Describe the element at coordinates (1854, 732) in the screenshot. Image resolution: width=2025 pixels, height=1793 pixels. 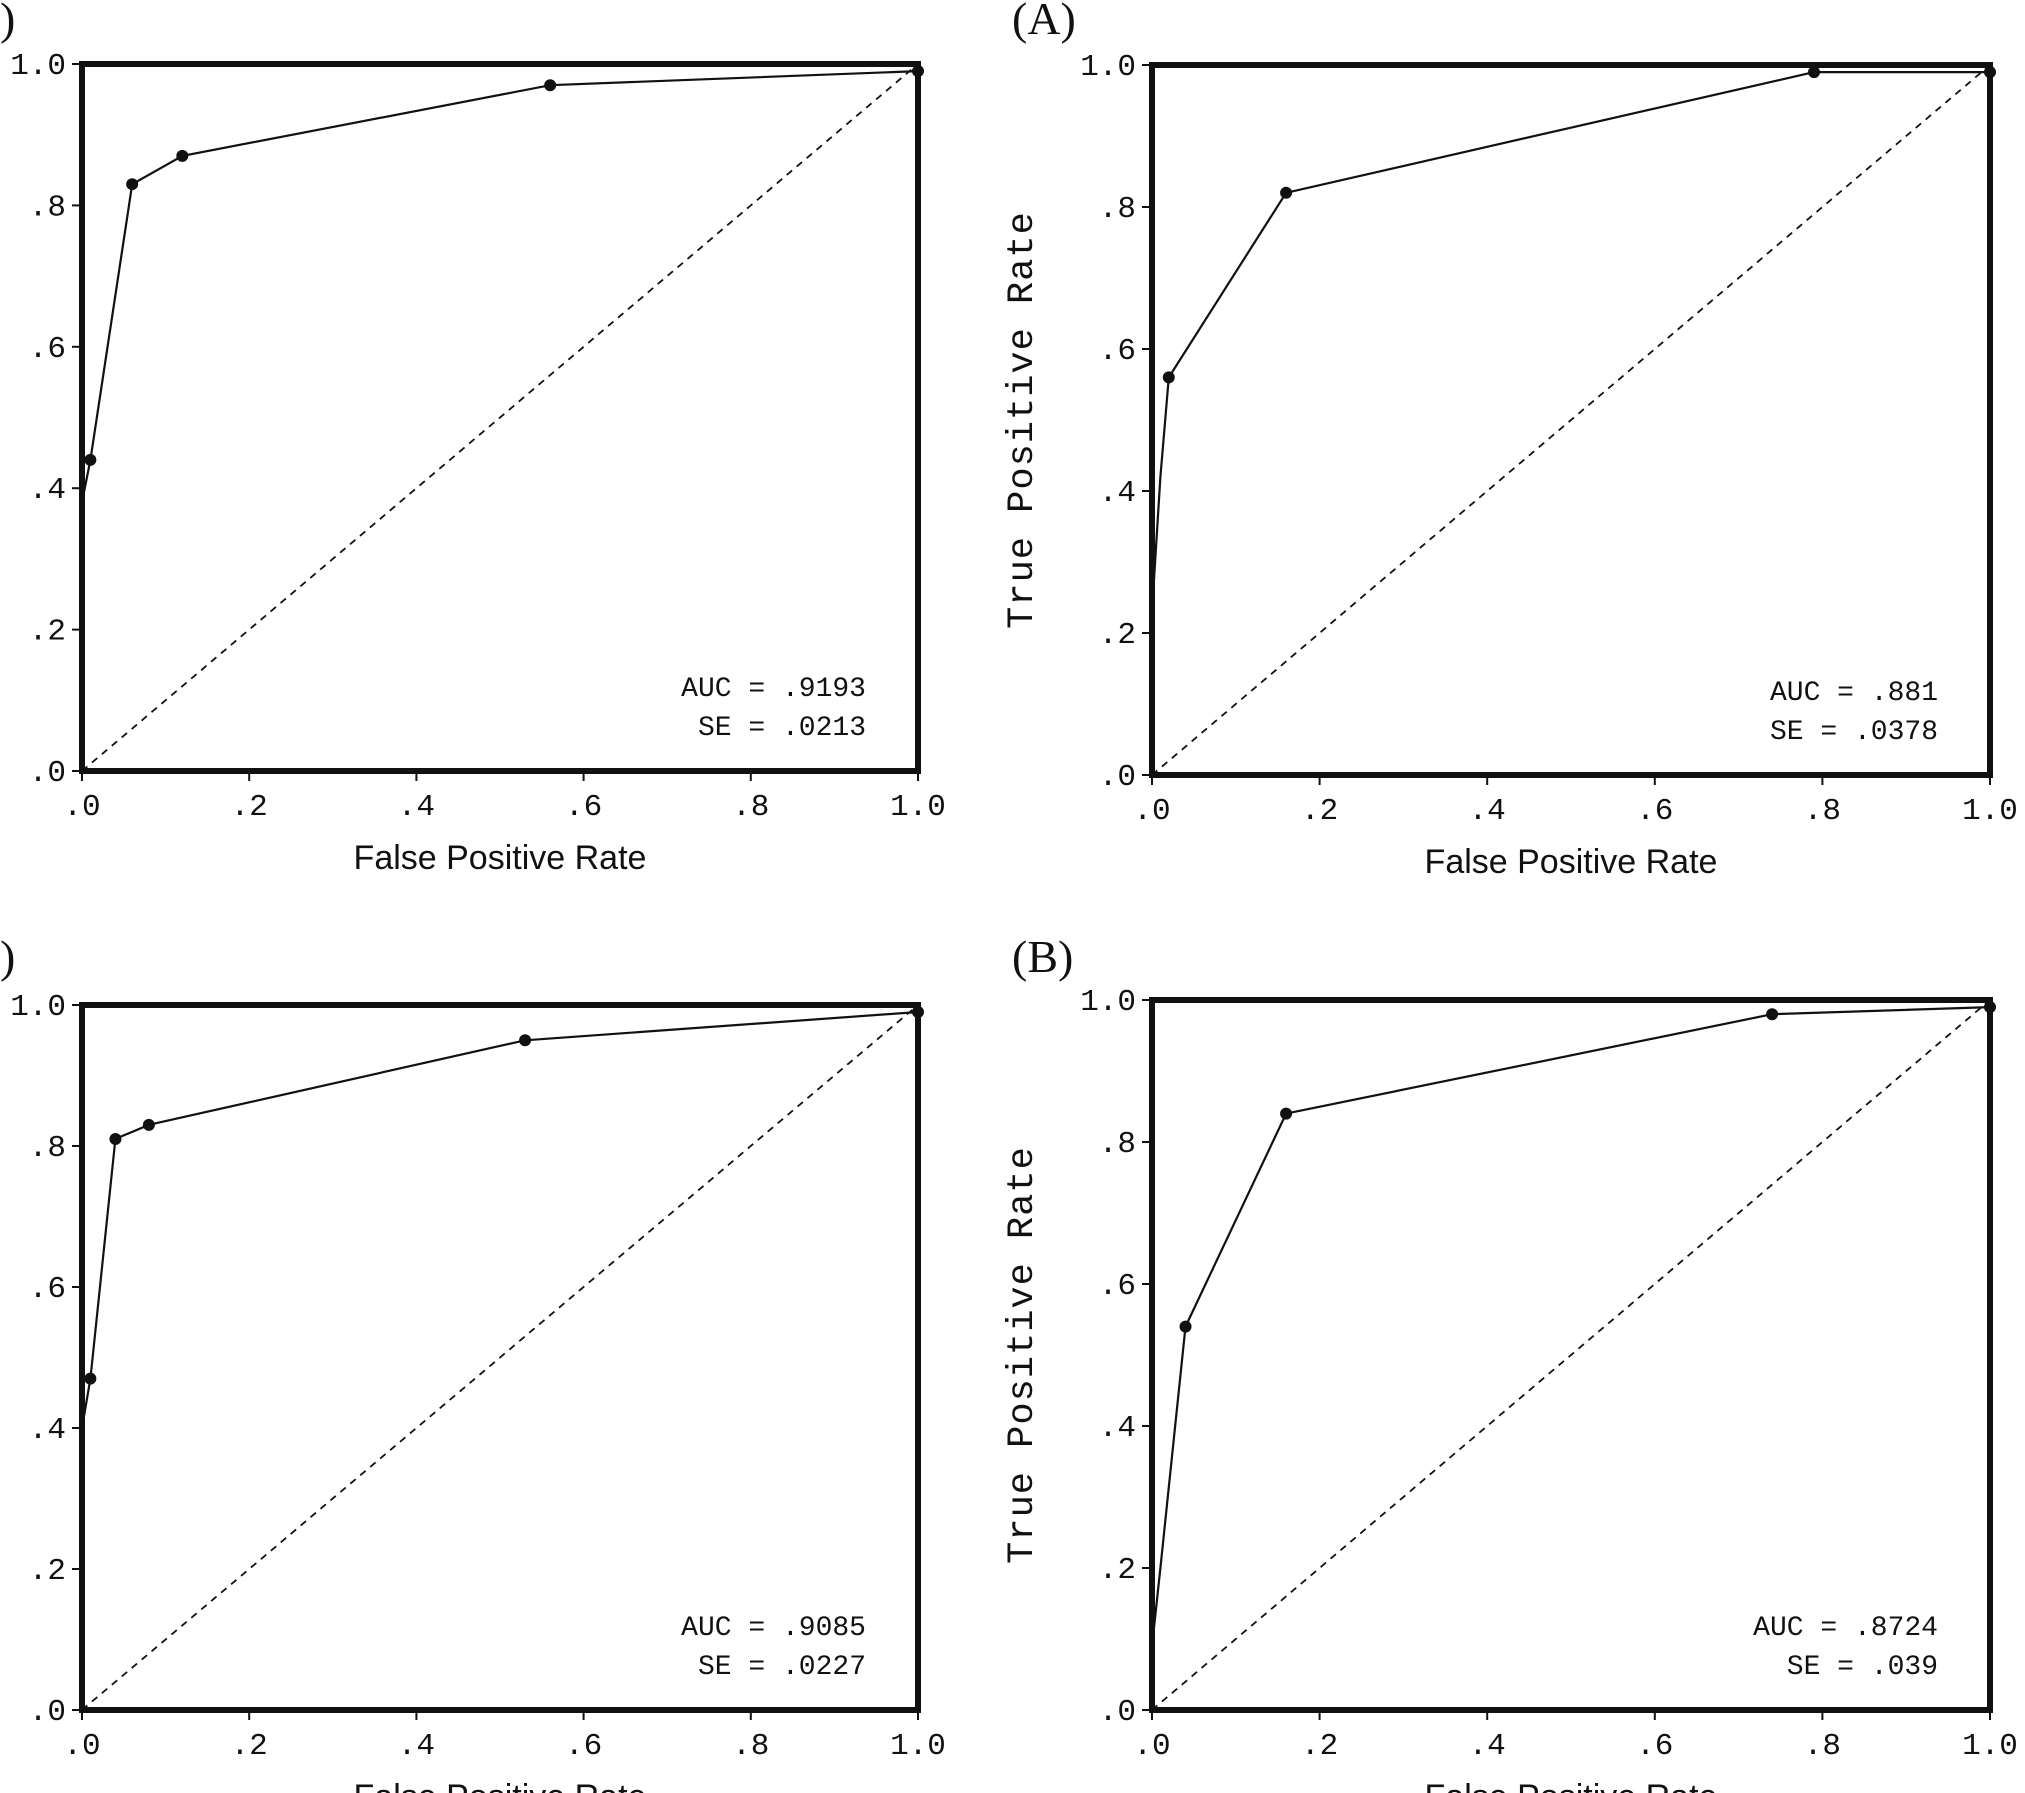
I see `se-annotation: SE = .0378` at that location.